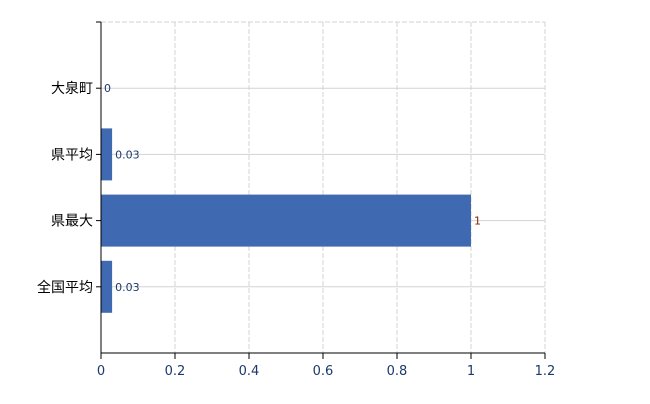 This screenshot has height=404, width=650. Describe the element at coordinates (545, 371) in the screenshot. I see `x-tick-label: 1.2` at that location.